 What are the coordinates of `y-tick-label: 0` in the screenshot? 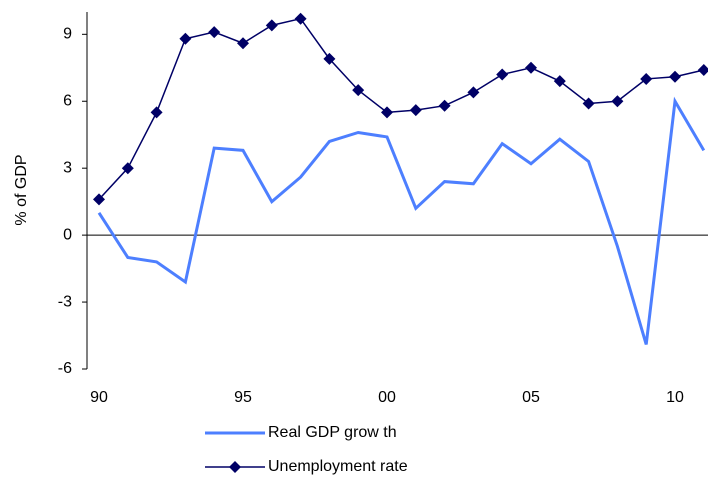 It's located at (67, 234).